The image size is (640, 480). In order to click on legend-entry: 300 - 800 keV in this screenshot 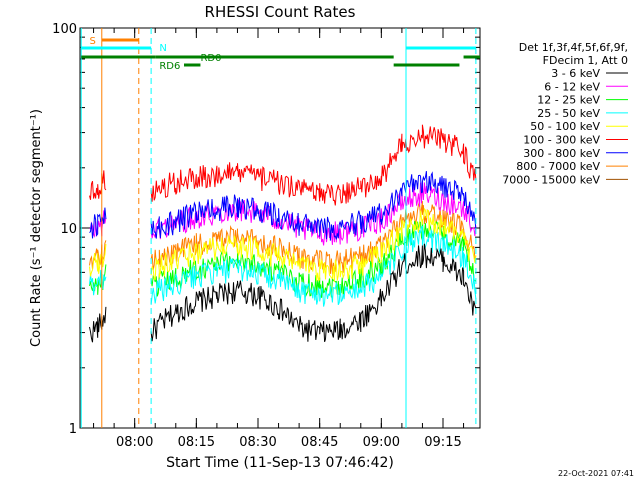, I will do `click(561, 153)`.